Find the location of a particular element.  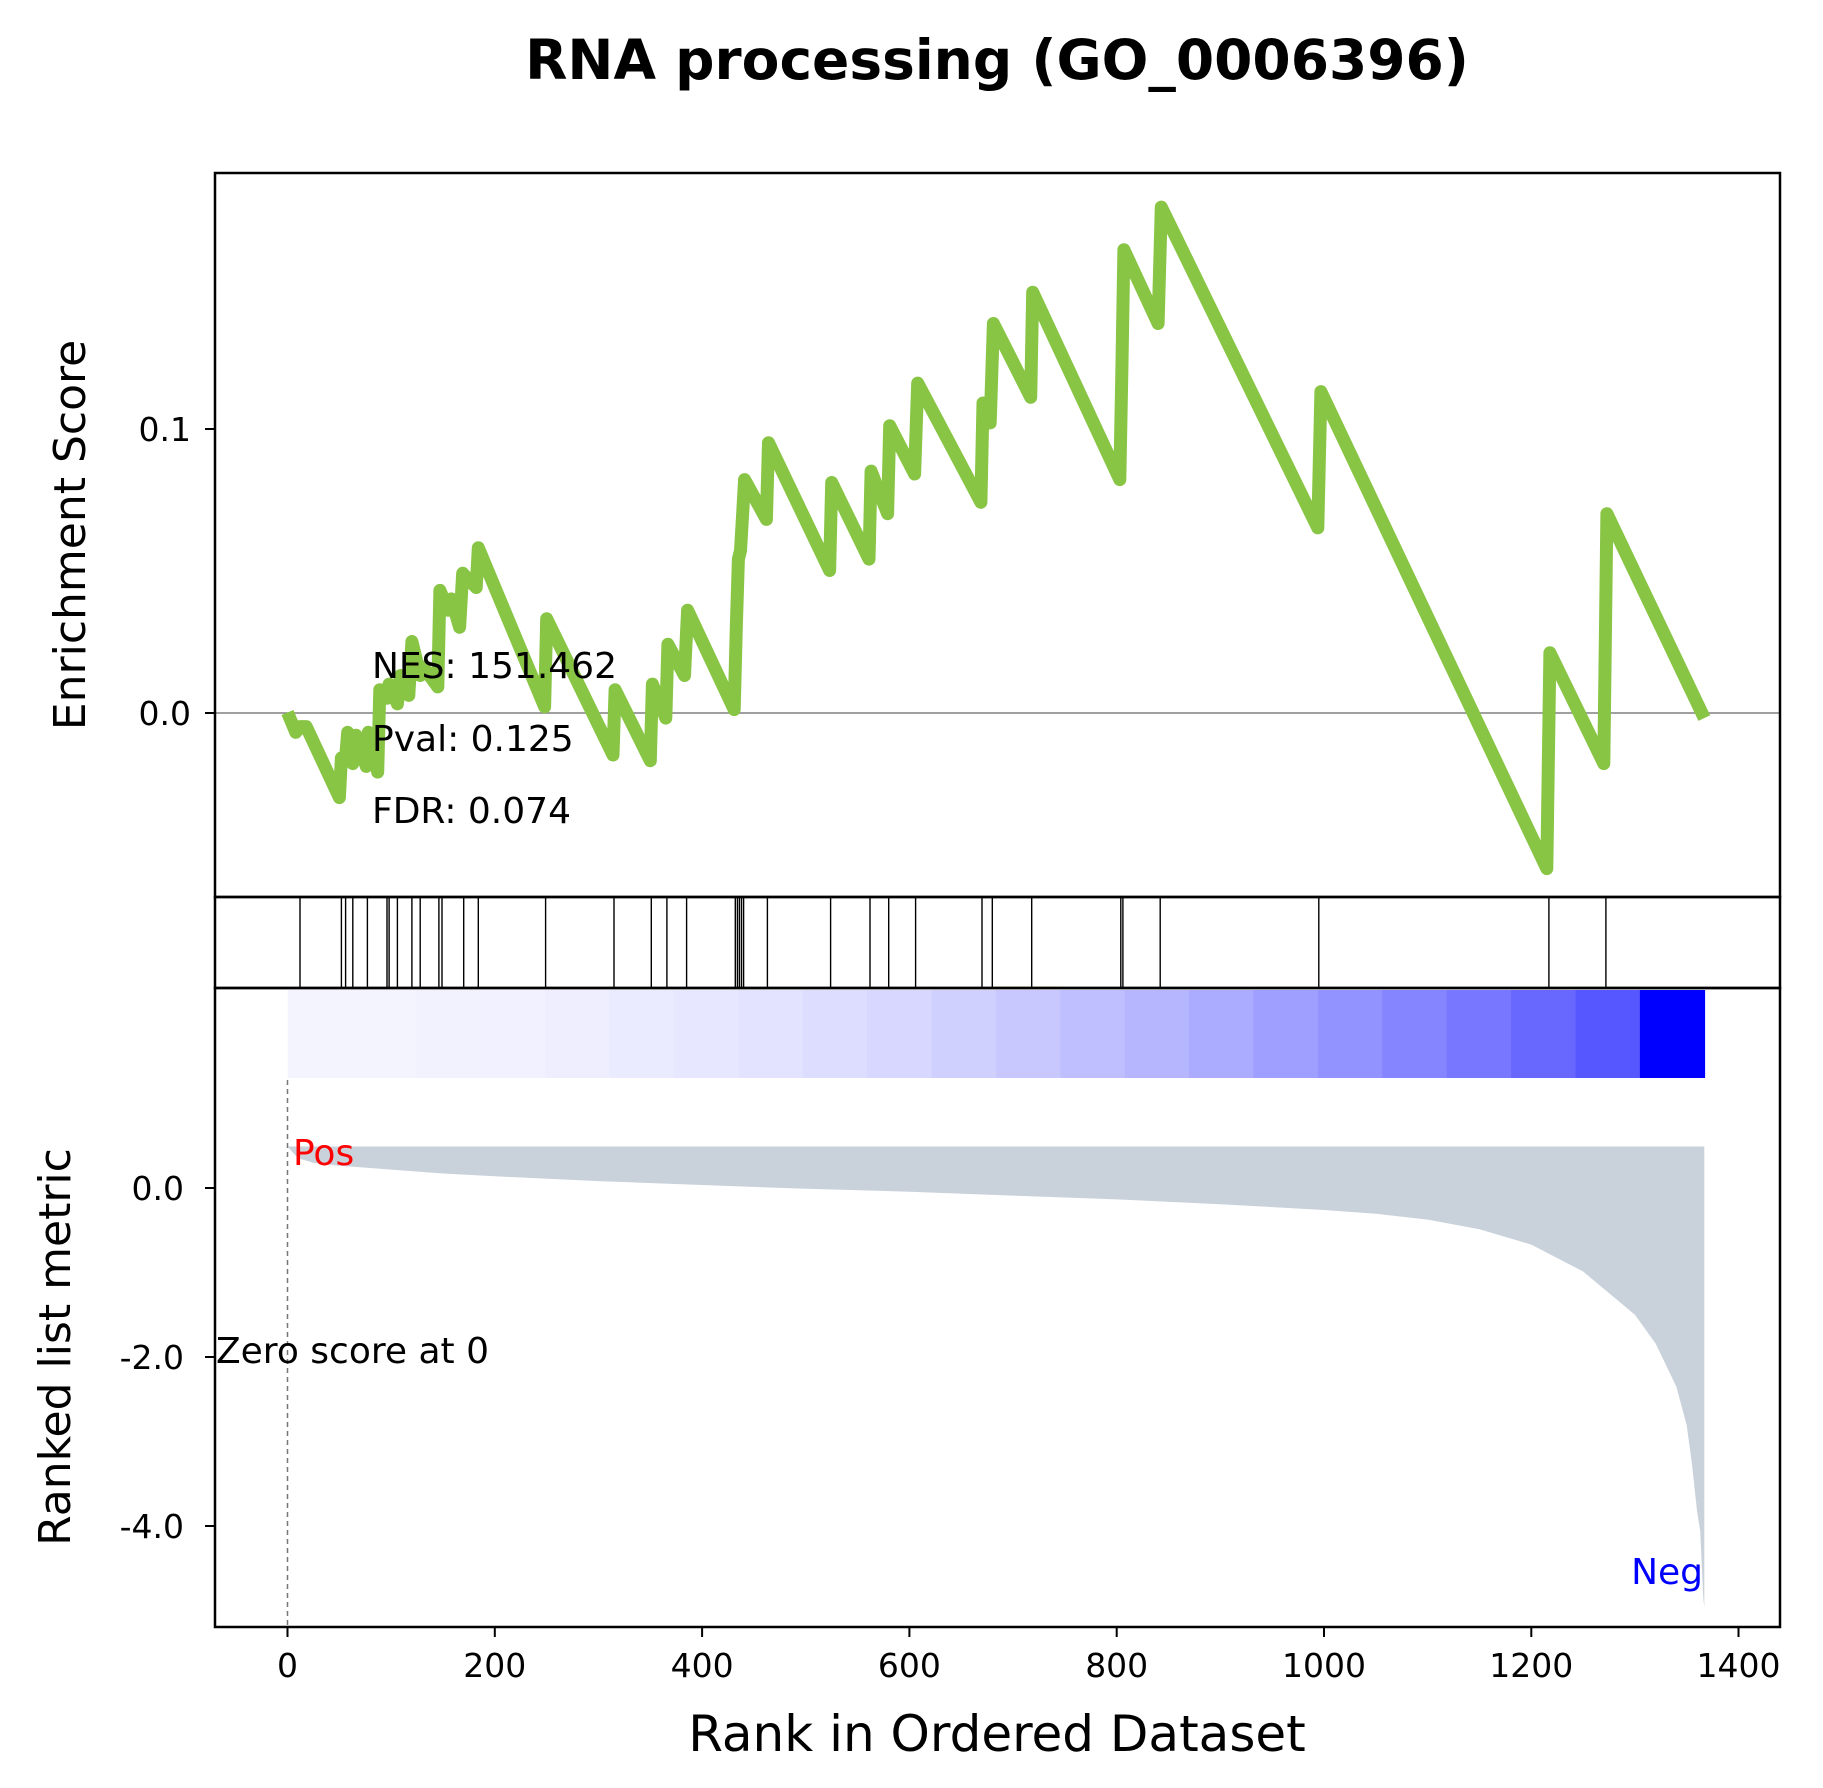

nes-stat: NES: 151.462 is located at coordinates (494, 666).